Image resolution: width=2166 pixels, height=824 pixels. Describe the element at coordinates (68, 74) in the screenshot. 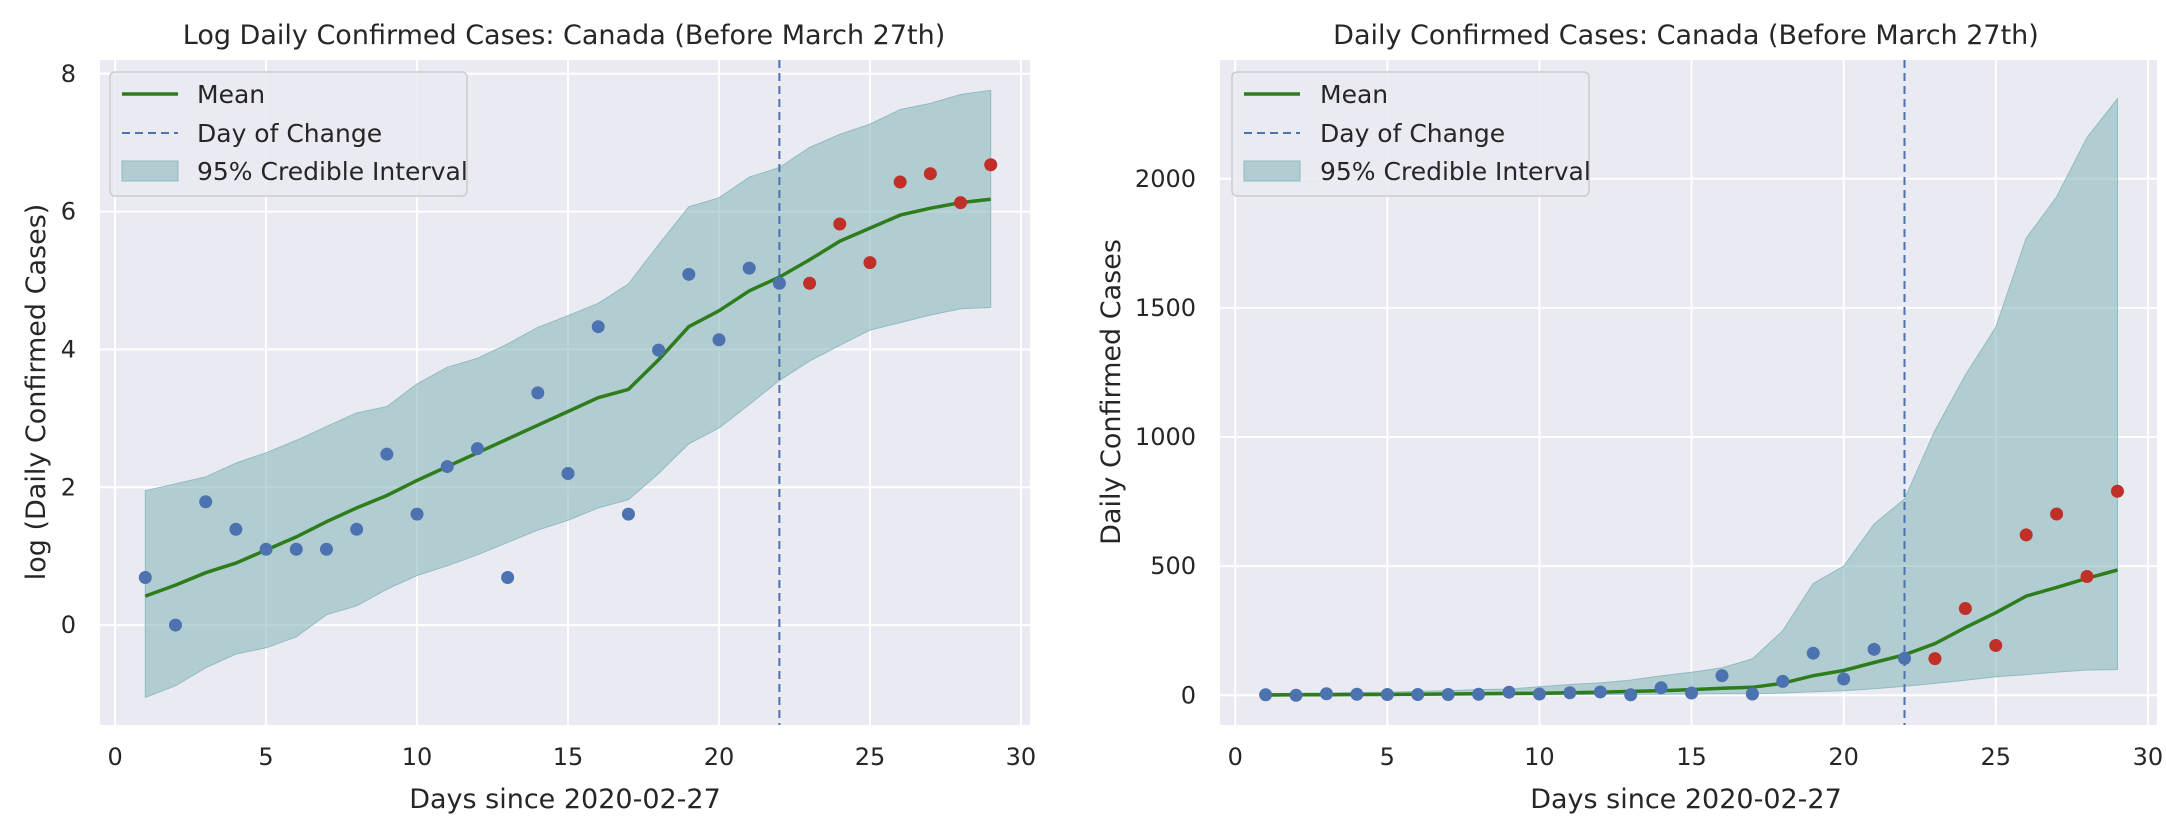

I see `y-tick-label: 8` at that location.